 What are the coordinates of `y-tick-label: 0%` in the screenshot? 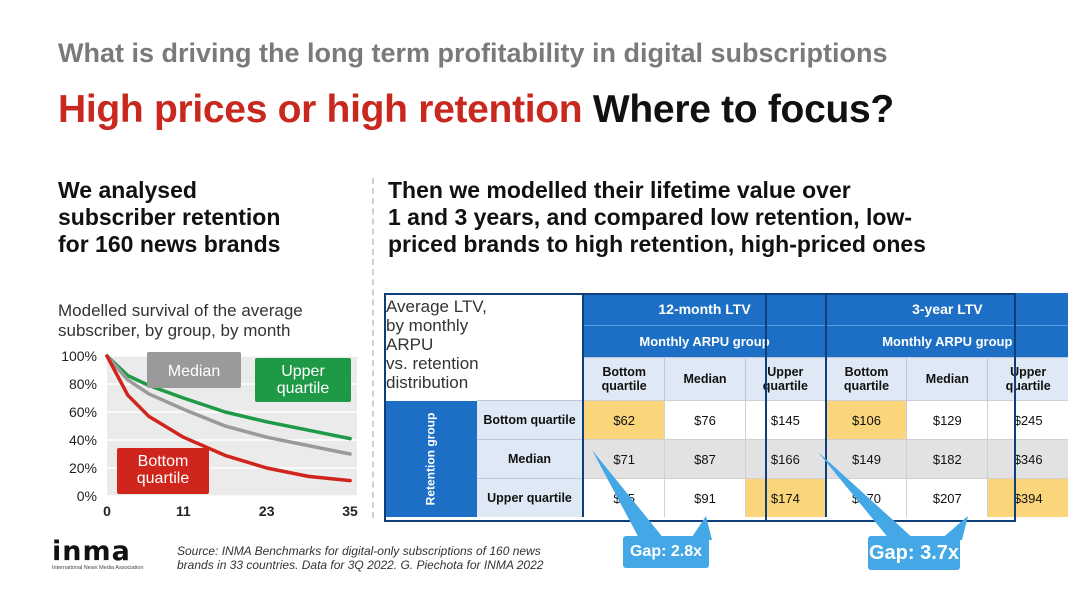 It's located at (87, 496).